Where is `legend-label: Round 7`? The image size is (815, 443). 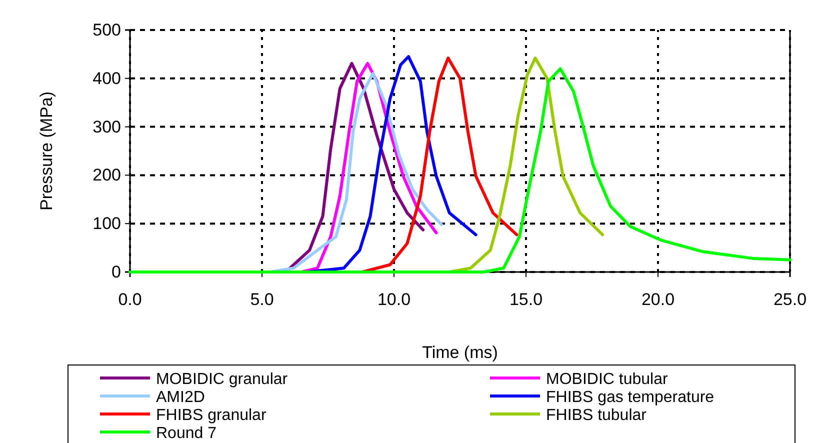
legend-label: Round 7 is located at coordinates (186, 433).